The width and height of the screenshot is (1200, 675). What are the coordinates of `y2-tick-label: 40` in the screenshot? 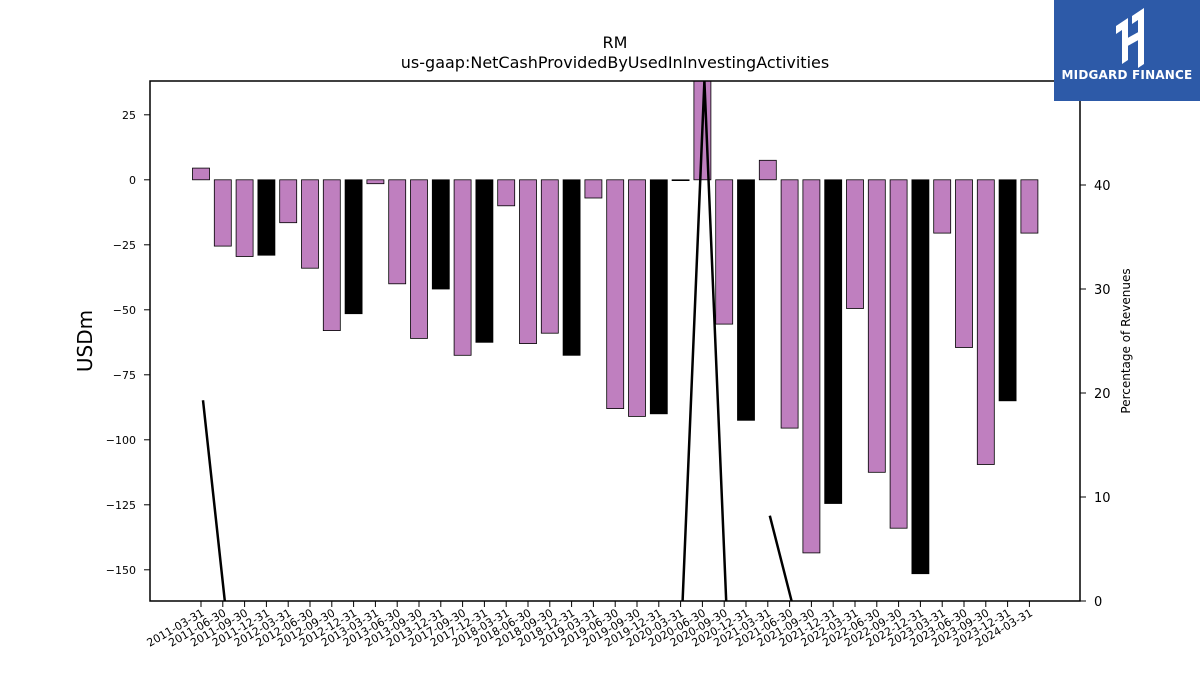 It's located at (1102, 186).